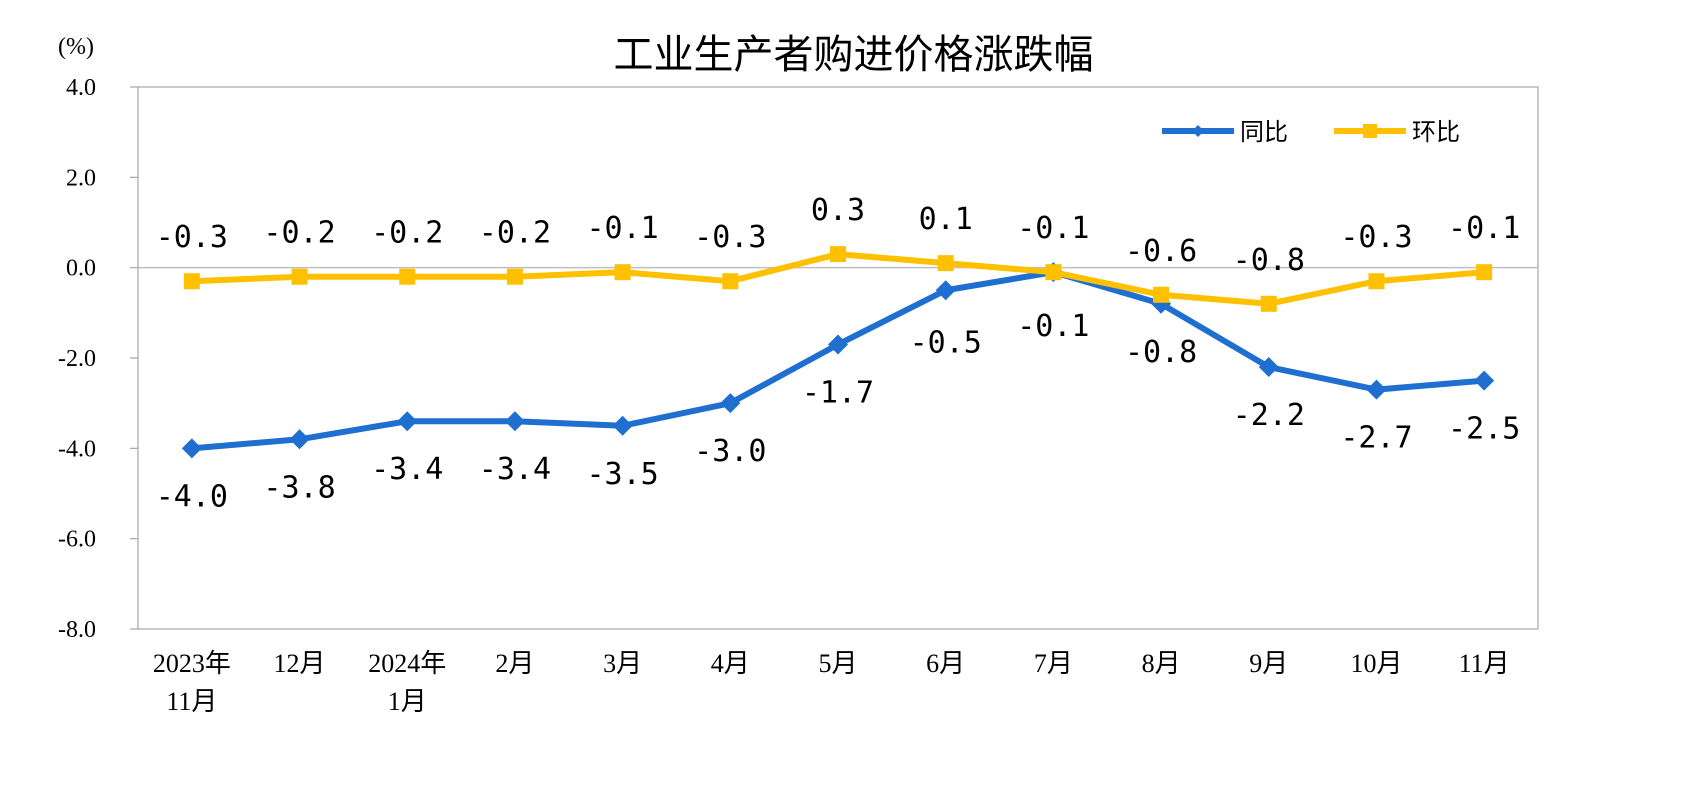 This screenshot has width=1707, height=804. I want to click on data-label-yoy: -0.5, so click(946, 342).